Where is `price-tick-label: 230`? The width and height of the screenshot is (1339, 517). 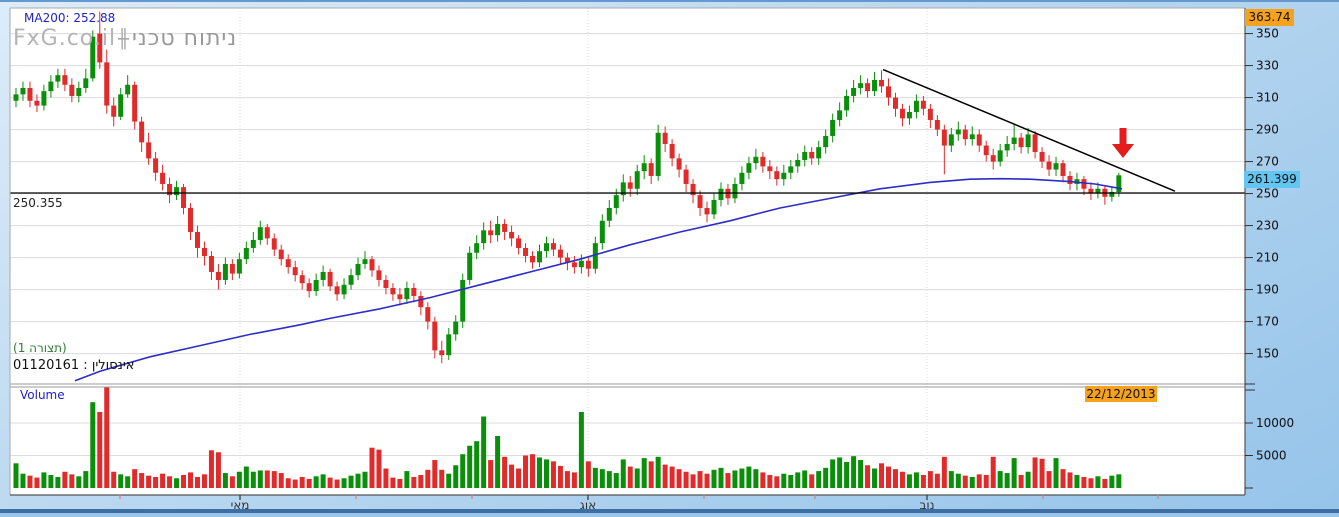
price-tick-label: 230 is located at coordinates (1267, 226).